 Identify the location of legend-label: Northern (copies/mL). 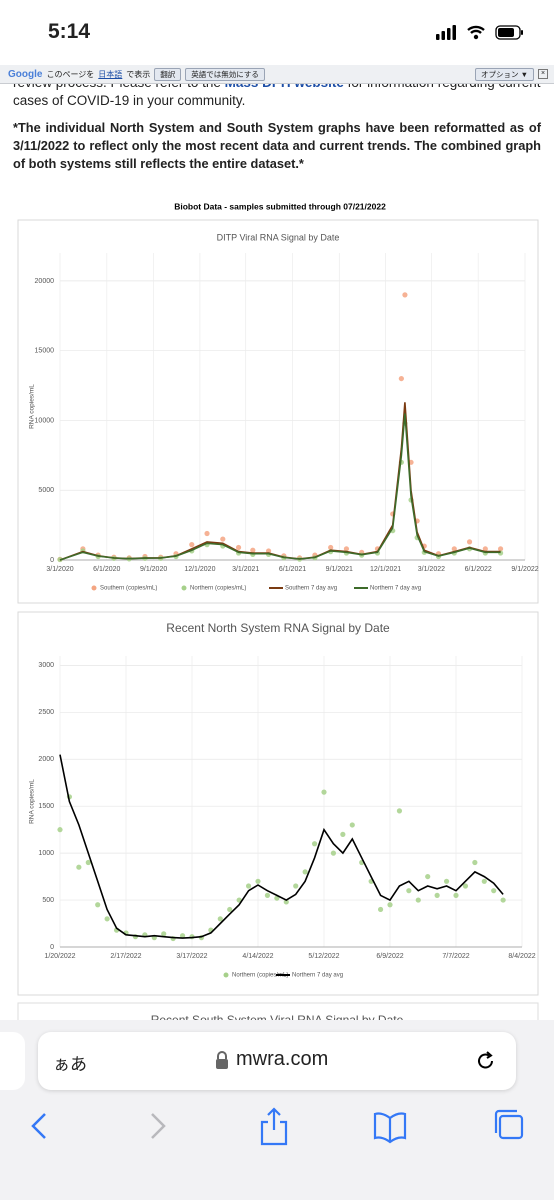
(260, 976).